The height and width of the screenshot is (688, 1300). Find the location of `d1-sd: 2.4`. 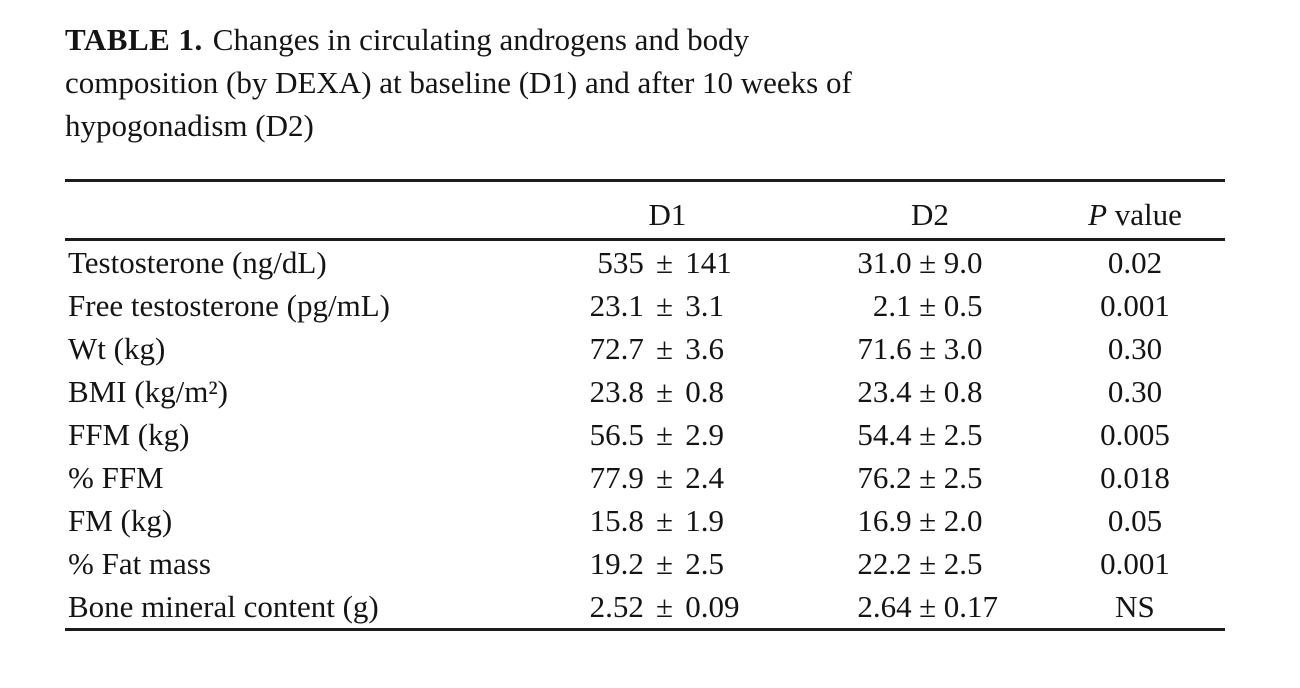

d1-sd: 2.4 is located at coordinates (704, 477).